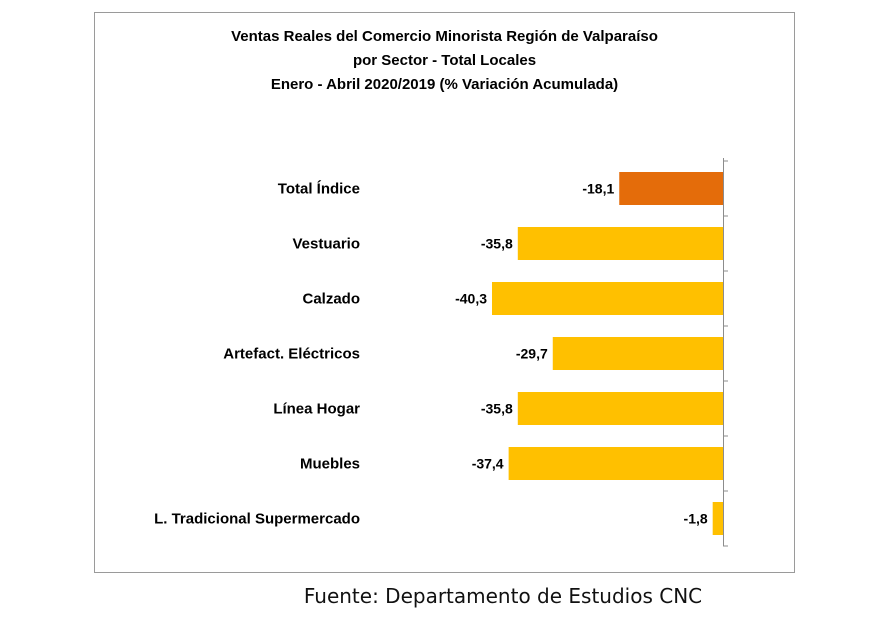 The height and width of the screenshot is (618, 896). I want to click on category-label: Vestuario, so click(326, 244).